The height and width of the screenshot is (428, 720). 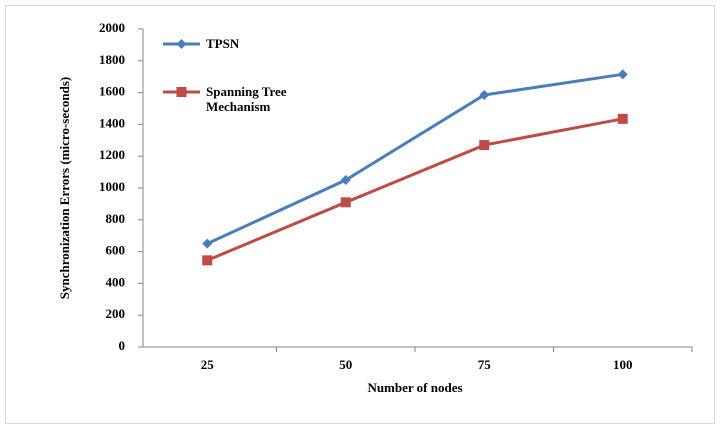 What do you see at coordinates (345, 364) in the screenshot?
I see `x-tick-label: 50` at bounding box center [345, 364].